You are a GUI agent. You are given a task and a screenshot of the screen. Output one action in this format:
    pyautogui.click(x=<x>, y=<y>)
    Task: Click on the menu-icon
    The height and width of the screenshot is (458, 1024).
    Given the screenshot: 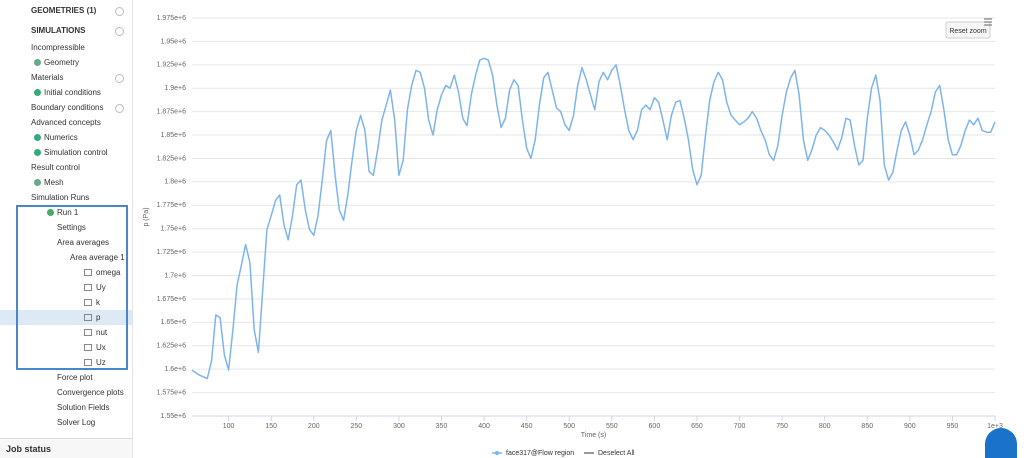 What is the action you would take?
    pyautogui.click(x=988, y=22)
    